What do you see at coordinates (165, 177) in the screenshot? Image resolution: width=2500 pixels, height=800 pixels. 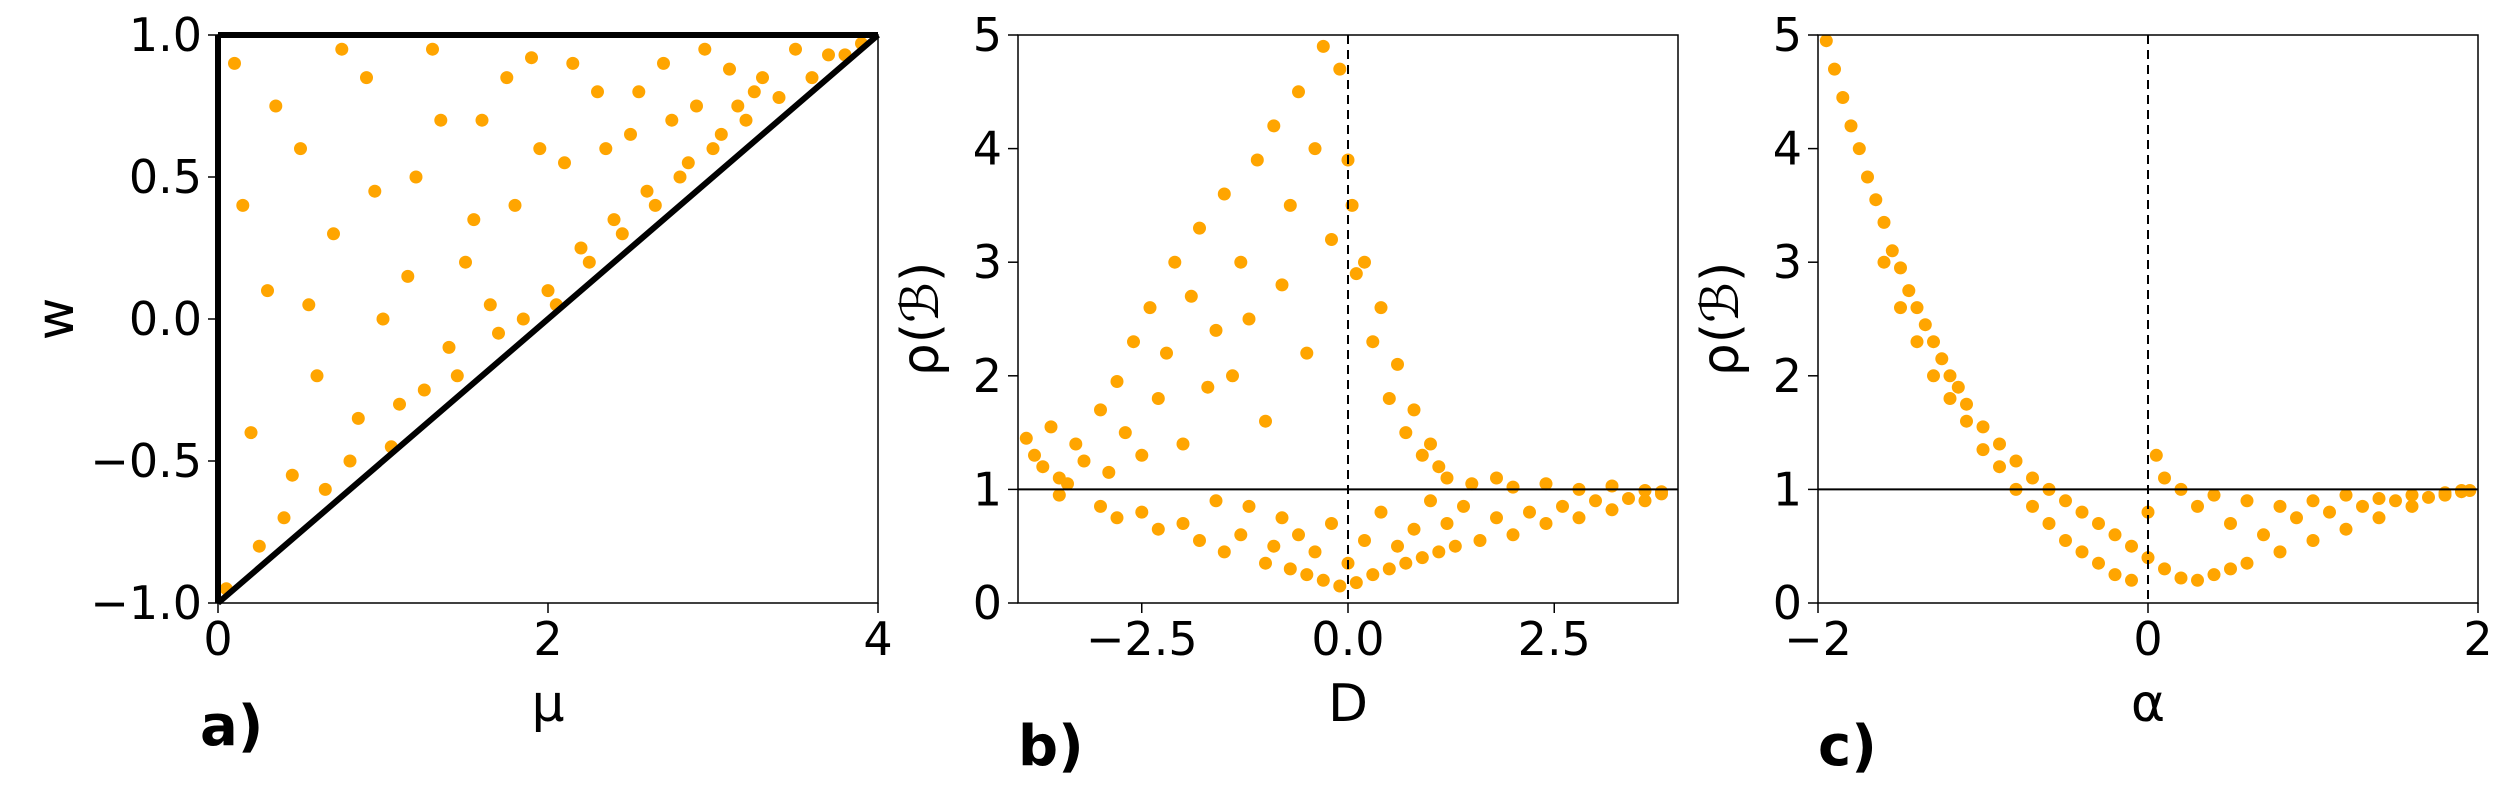 I see `y-tick-label: 0.5` at bounding box center [165, 177].